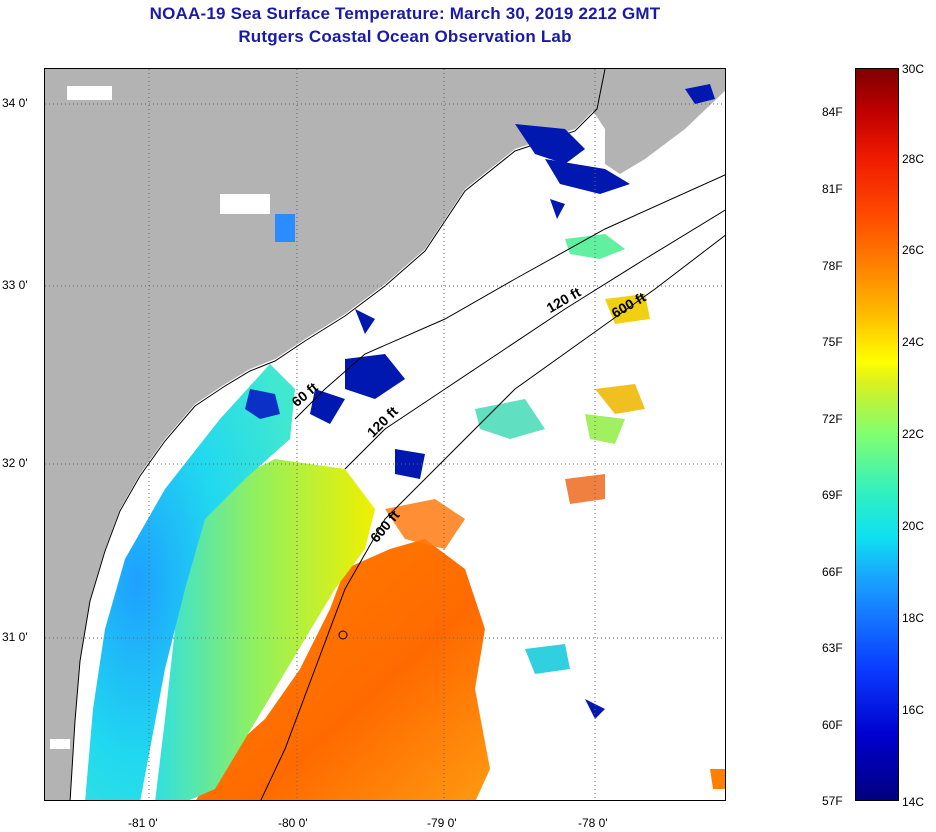 The width and height of the screenshot is (936, 832). Describe the element at coordinates (405, 36) in the screenshot. I see `map-subtitle: Rutgers Coastal Ocean Observation Lab` at that location.